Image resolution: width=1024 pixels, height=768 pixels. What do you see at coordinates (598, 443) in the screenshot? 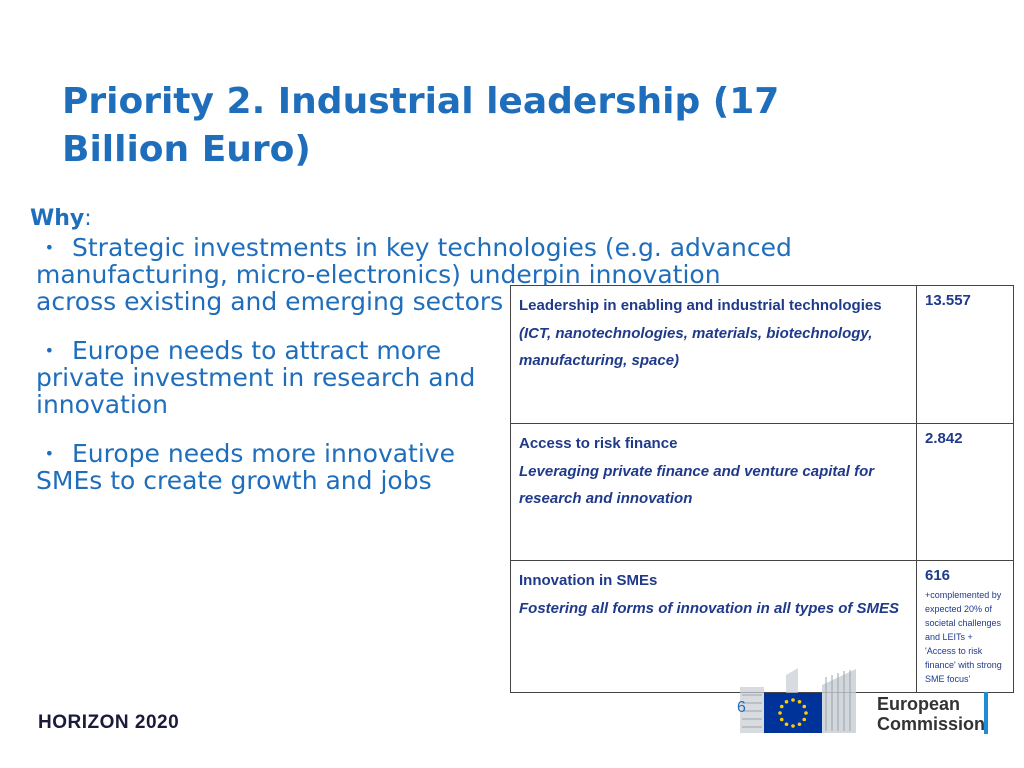
I see `row-name: Access to risk finance` at bounding box center [598, 443].